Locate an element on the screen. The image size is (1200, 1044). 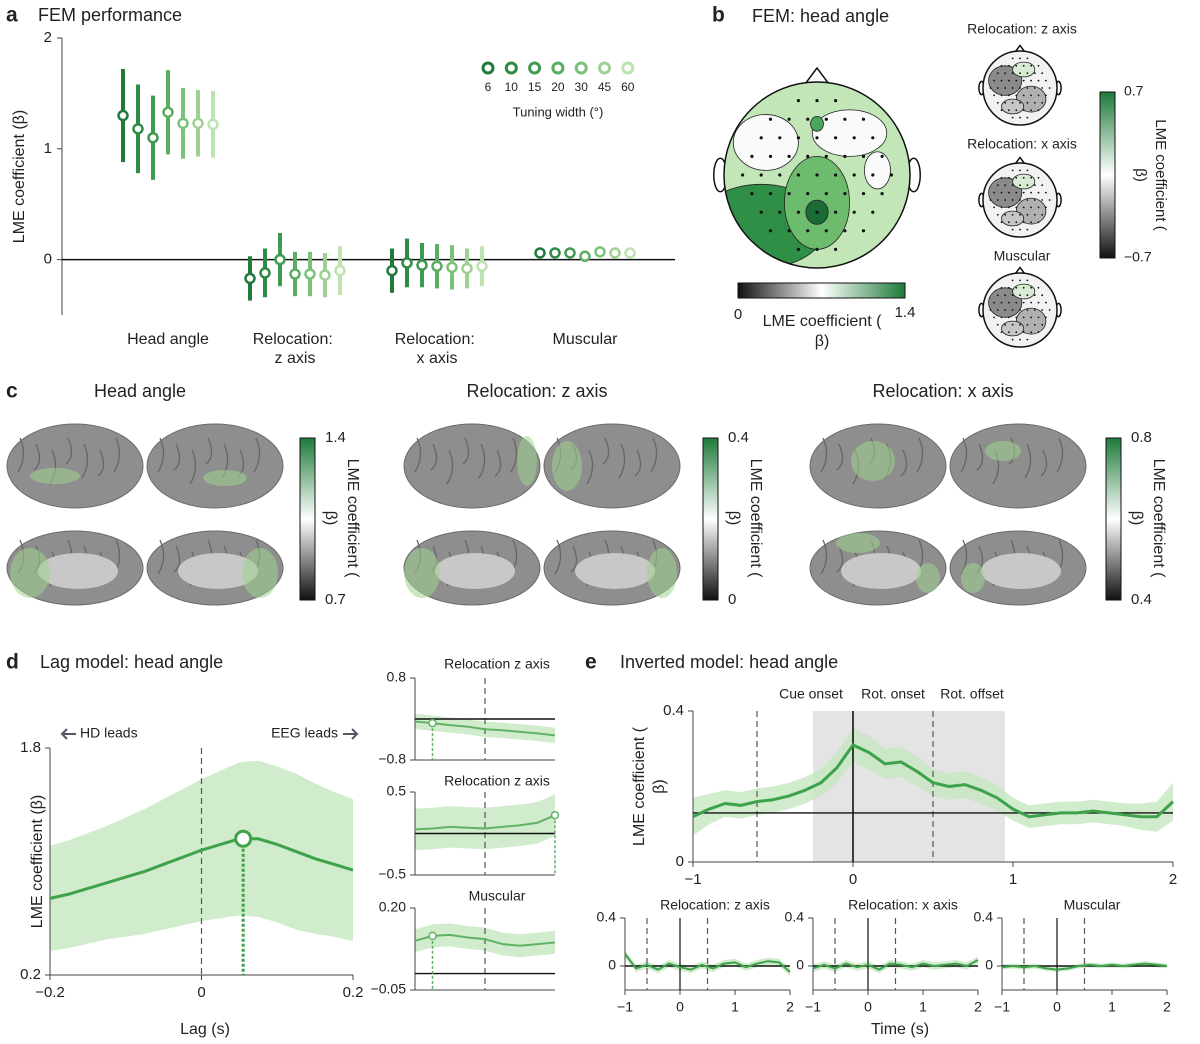
confidence-band is located at coordinates (201, 855).